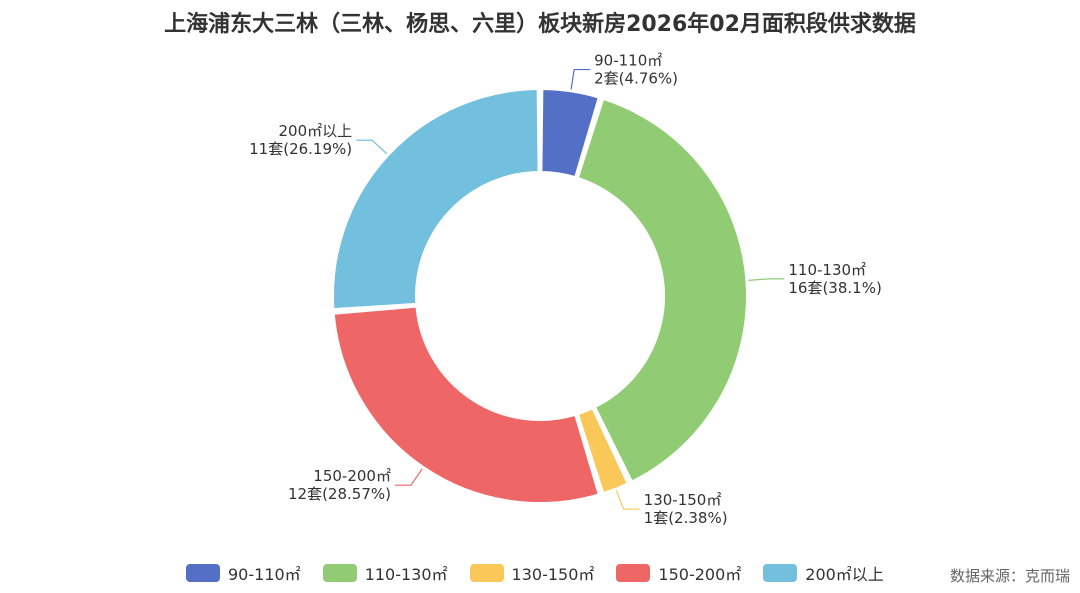  Describe the element at coordinates (700, 574) in the screenshot. I see `legend-label: 150-200㎡` at that location.